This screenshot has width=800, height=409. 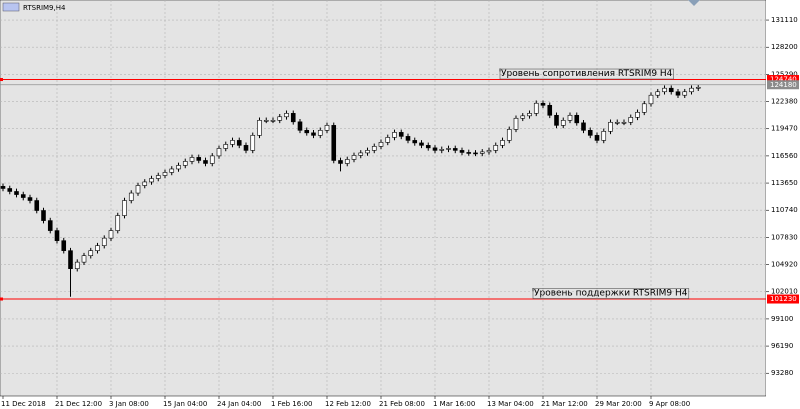 I want to click on axis-area, so click(x=783, y=204).